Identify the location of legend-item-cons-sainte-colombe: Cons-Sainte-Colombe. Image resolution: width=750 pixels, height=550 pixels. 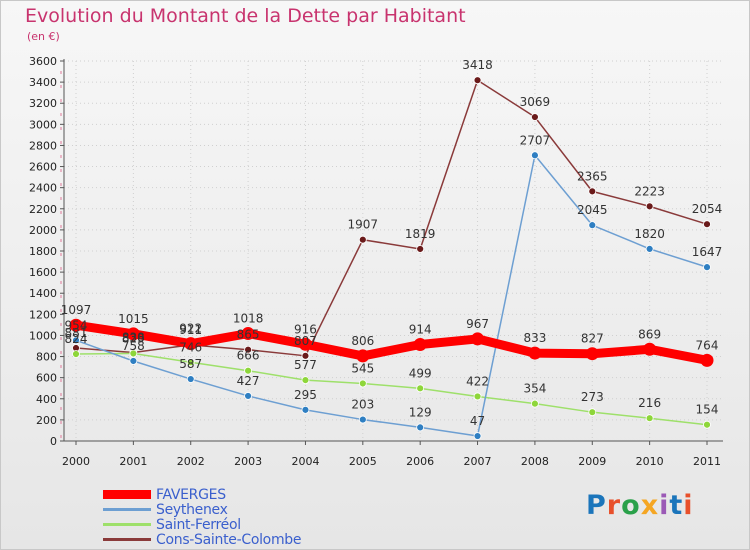
(202, 539).